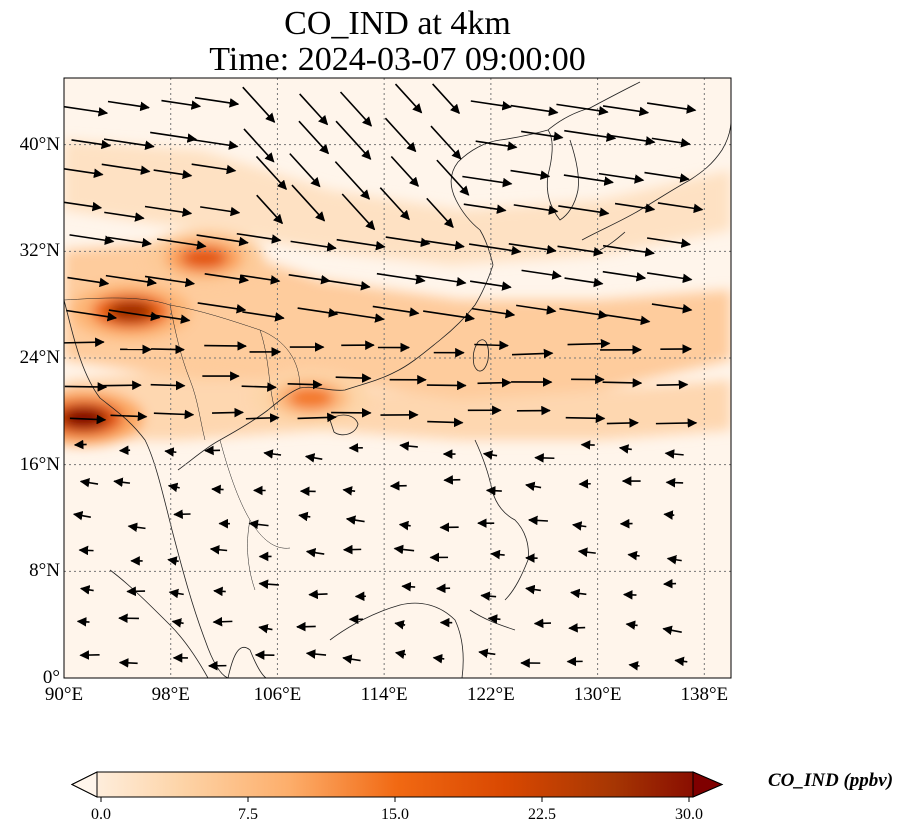 This screenshot has width=915, height=836. What do you see at coordinates (708, 784) in the screenshot?
I see `colorbar-max-extension` at bounding box center [708, 784].